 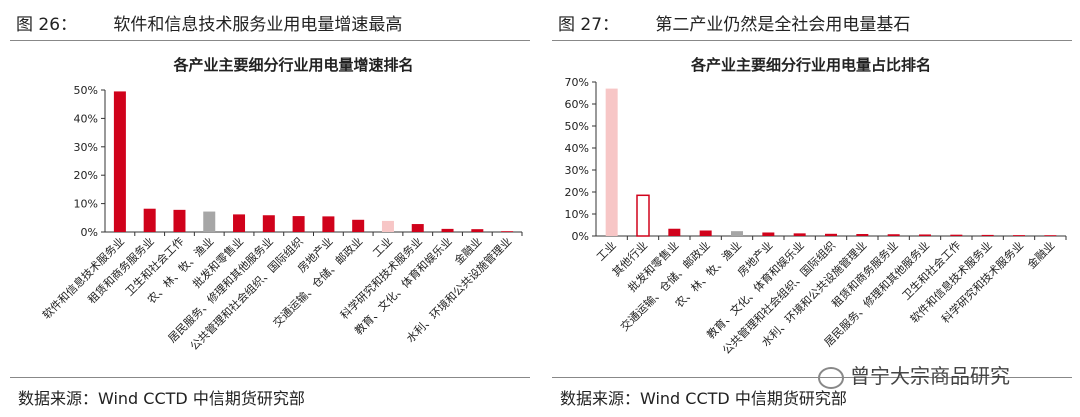 I want to click on x-tick-label: 公共管理和社会组织、国际组织, so click(x=778, y=297).